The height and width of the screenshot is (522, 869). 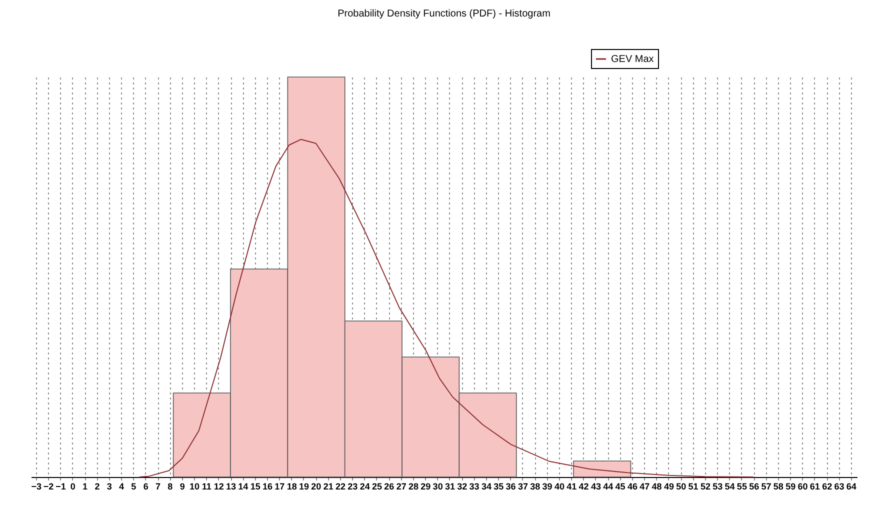 What do you see at coordinates (632, 59) in the screenshot?
I see `legend-label: GEV Max` at bounding box center [632, 59].